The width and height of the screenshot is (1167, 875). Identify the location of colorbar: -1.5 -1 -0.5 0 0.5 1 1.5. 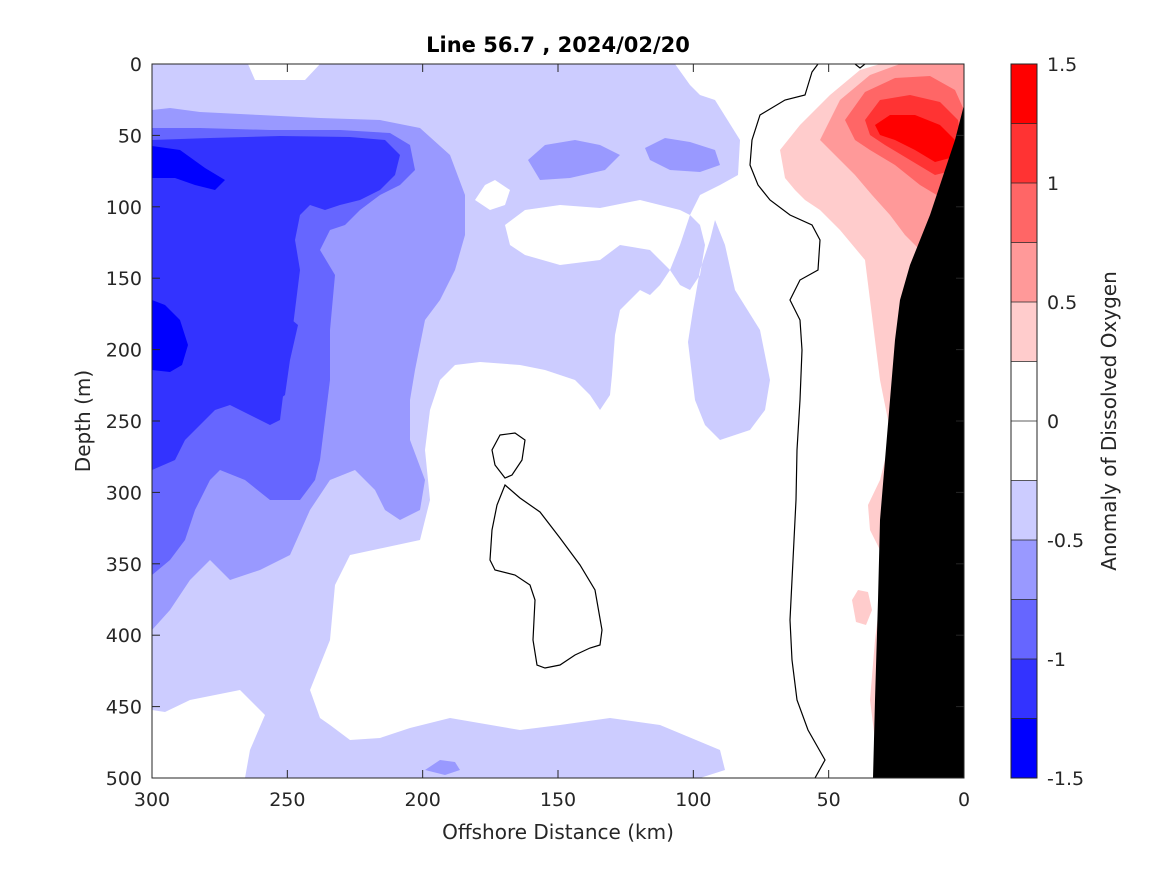
(1047, 422).